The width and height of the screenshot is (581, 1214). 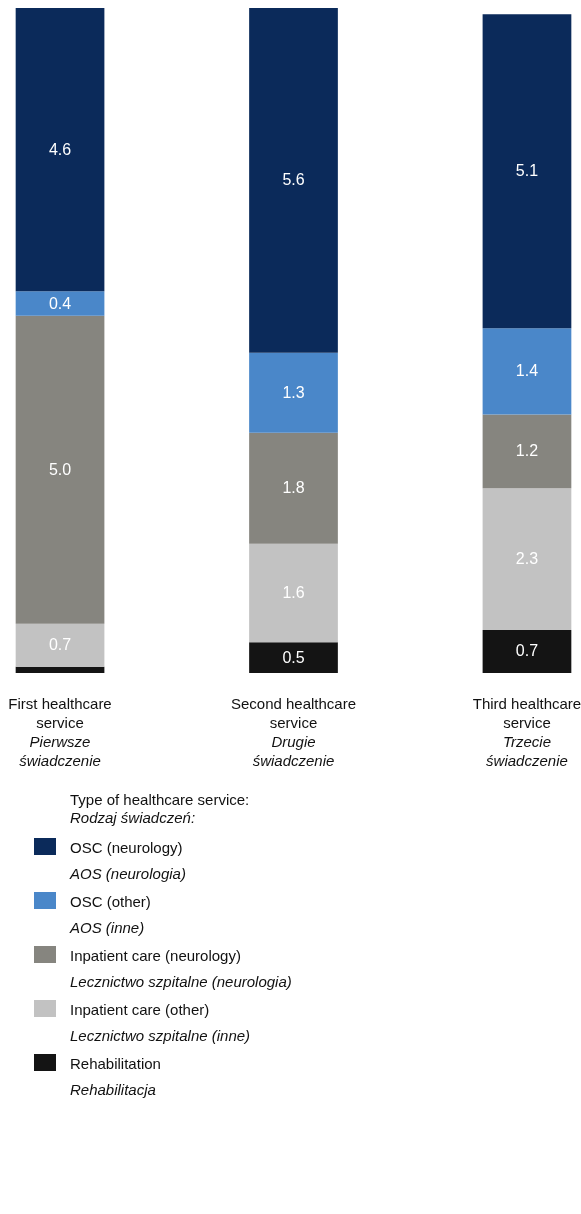 I want to click on data-label: 5.0, so click(x=60, y=469).